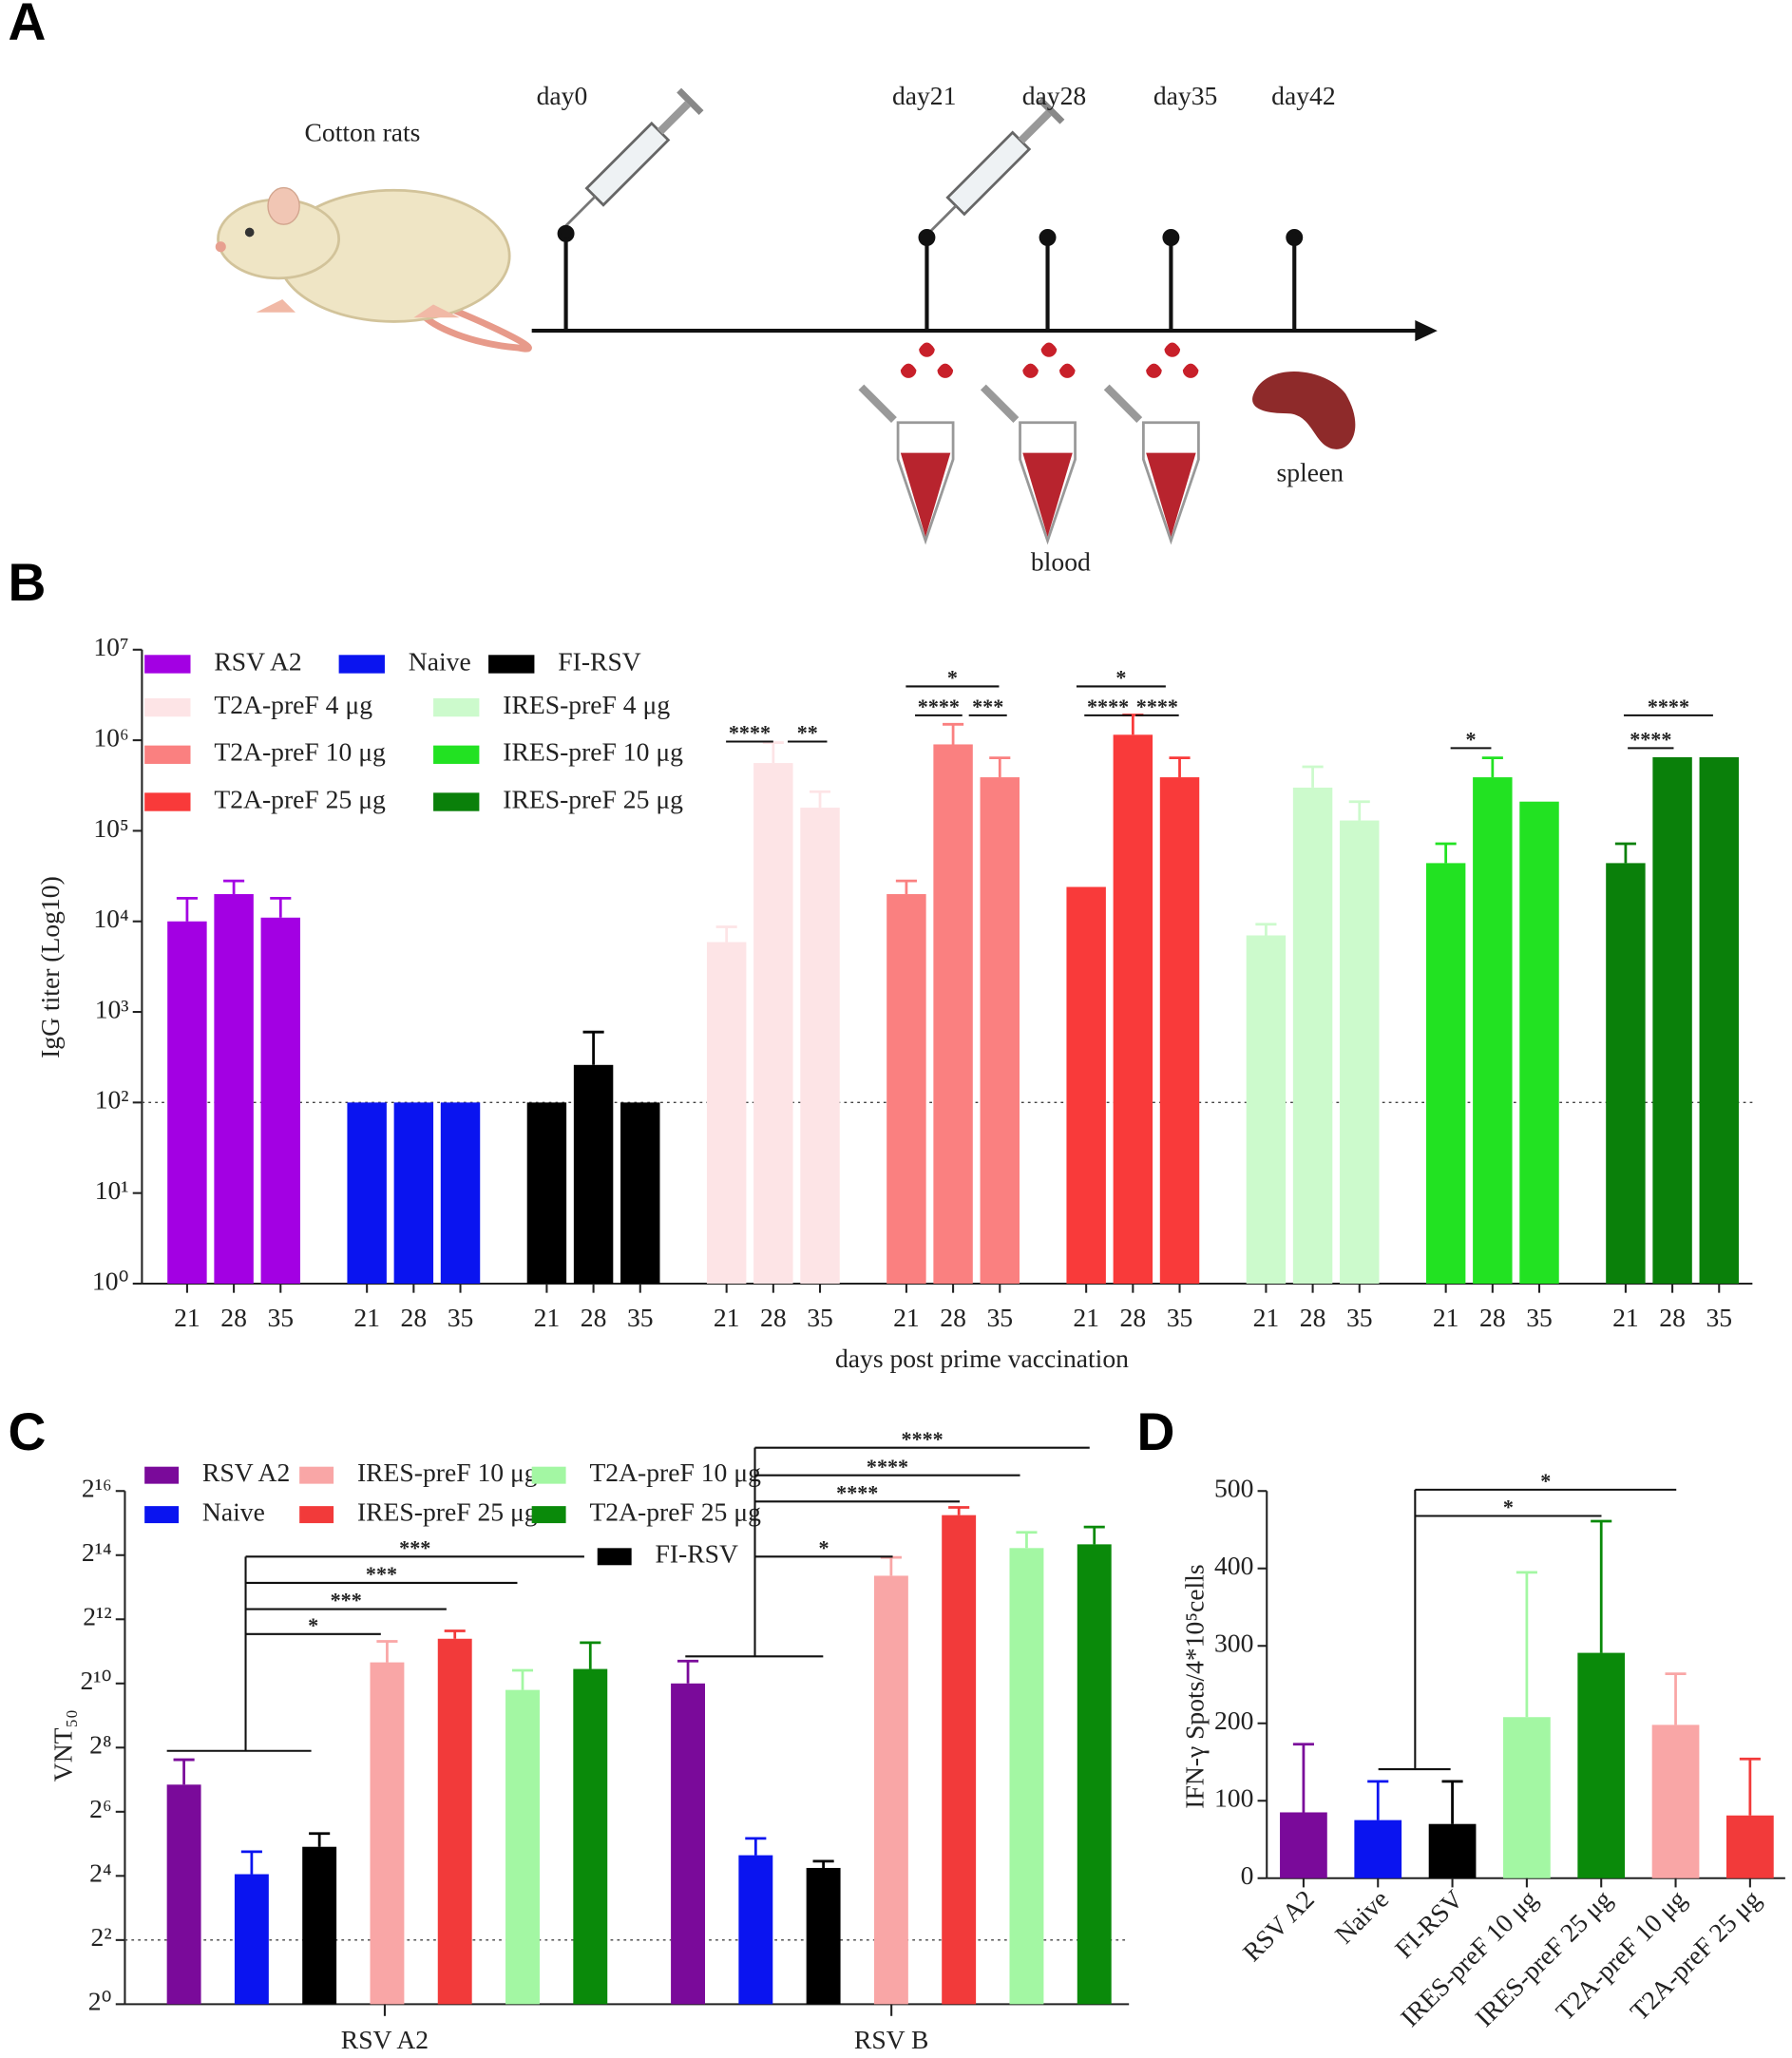 The height and width of the screenshot is (2058, 1792). Describe the element at coordinates (1061, 561) in the screenshot. I see `sample-label: blood` at that location.